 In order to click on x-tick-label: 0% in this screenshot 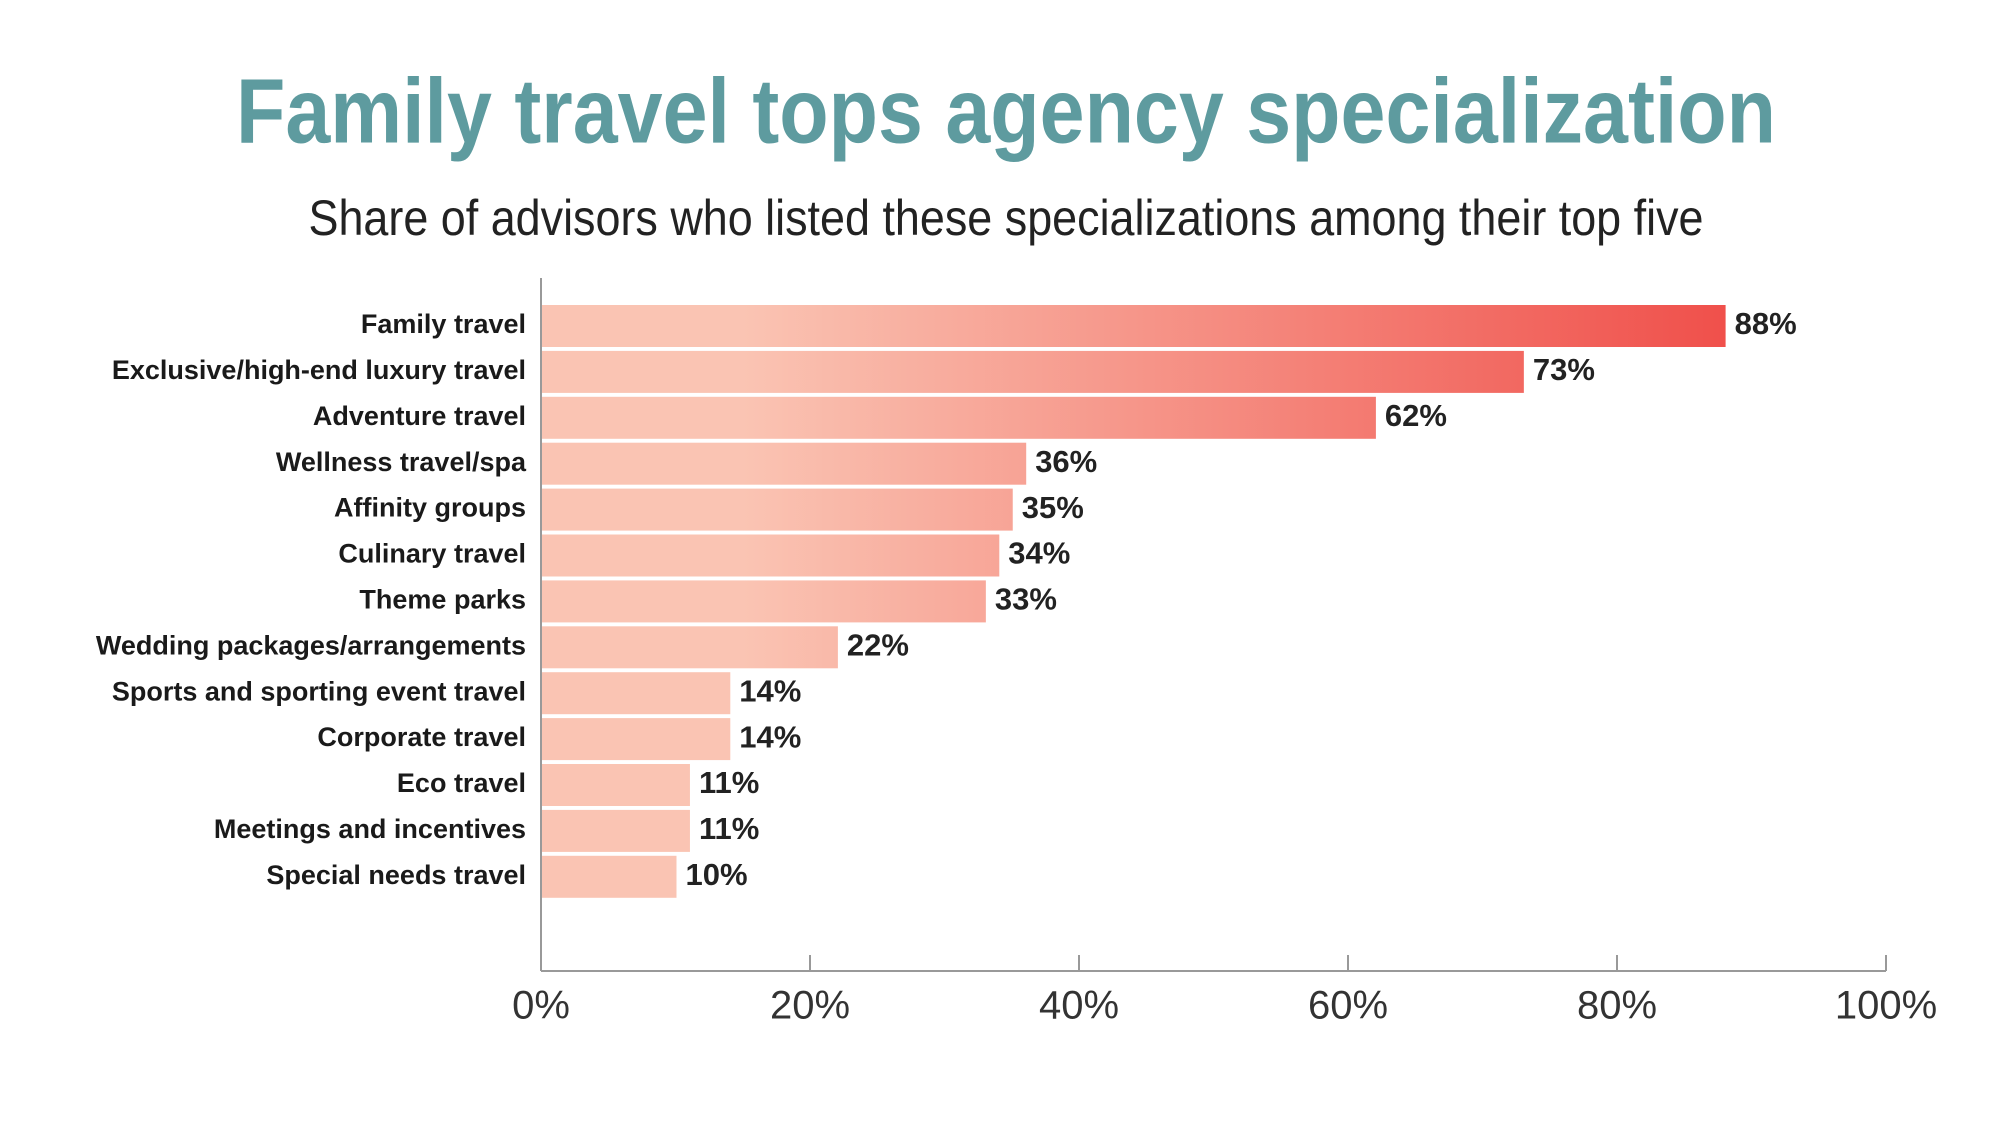, I will do `click(541, 1006)`.